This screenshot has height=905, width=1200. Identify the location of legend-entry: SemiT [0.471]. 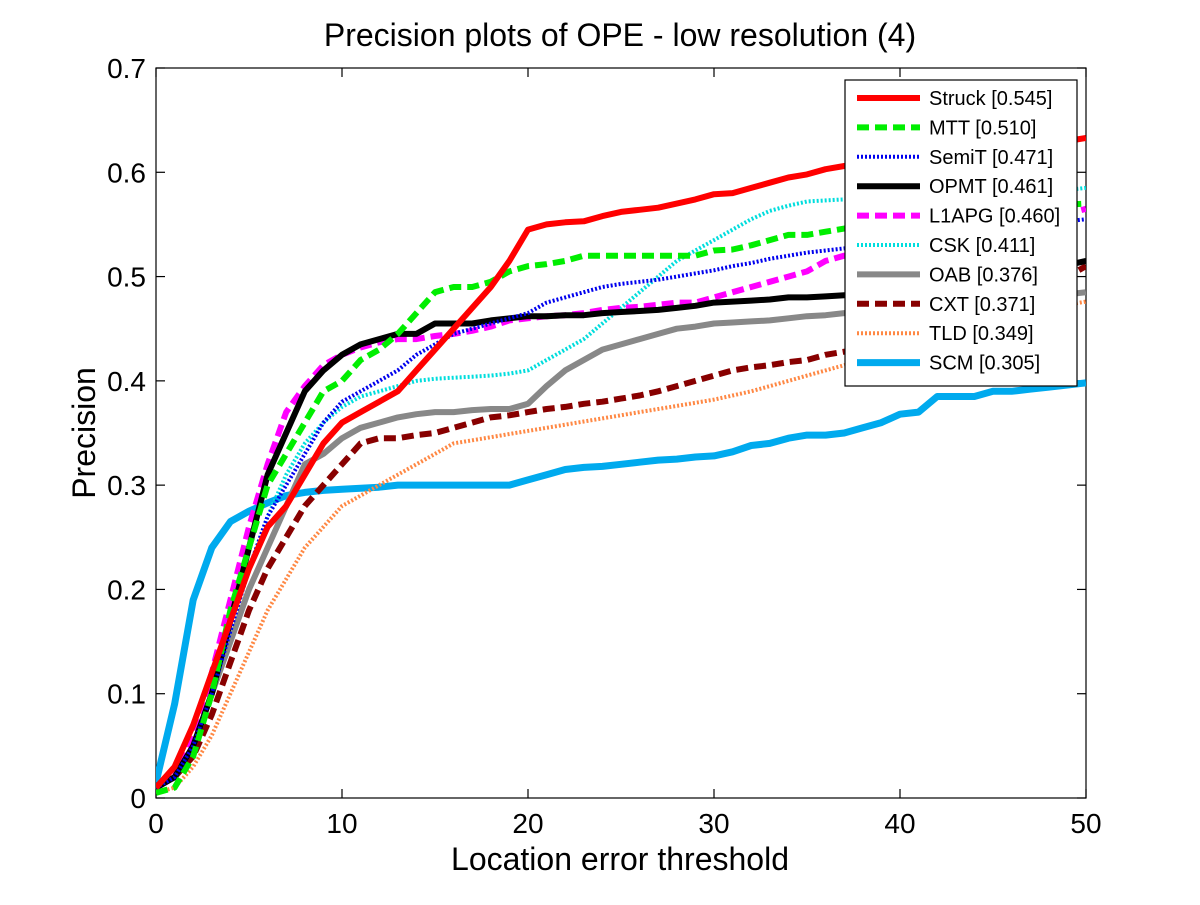
(991, 158).